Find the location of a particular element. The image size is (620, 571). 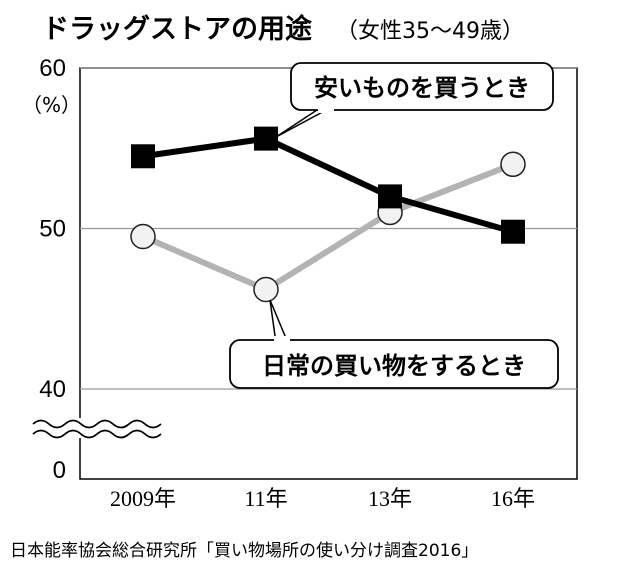

callout-daily: 日常の買い物をするとき is located at coordinates (394, 344).